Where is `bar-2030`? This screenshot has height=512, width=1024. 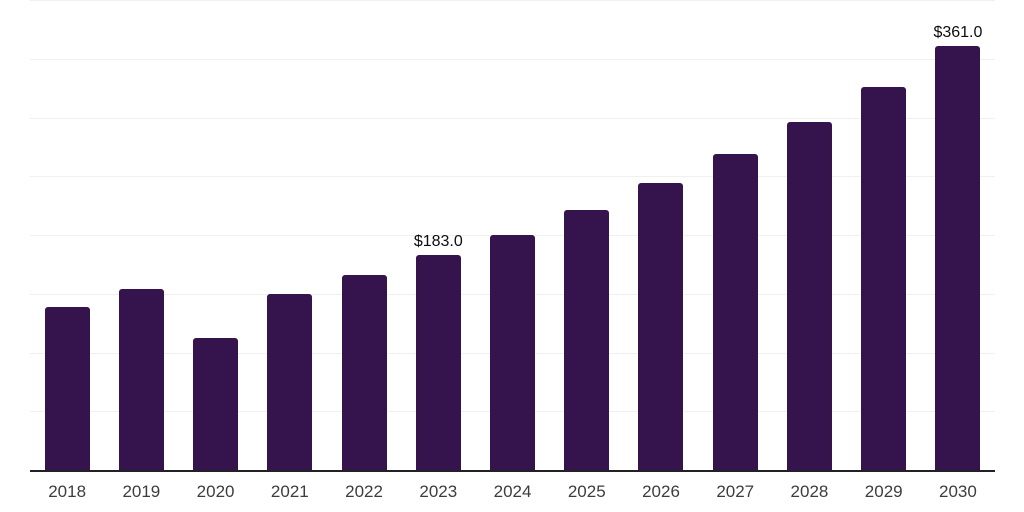 bar-2030 is located at coordinates (958, 257).